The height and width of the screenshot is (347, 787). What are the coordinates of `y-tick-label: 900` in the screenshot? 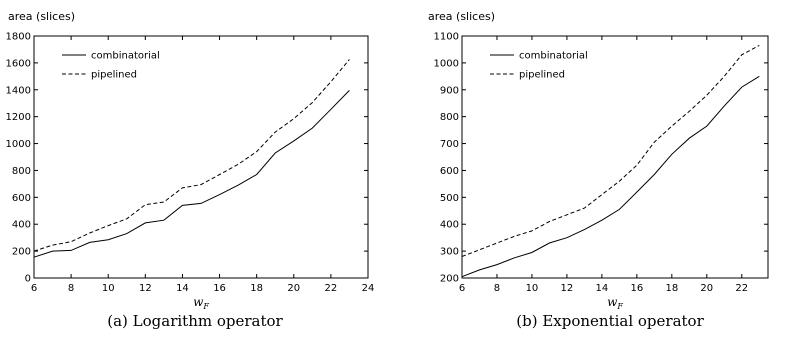 It's located at (449, 90).